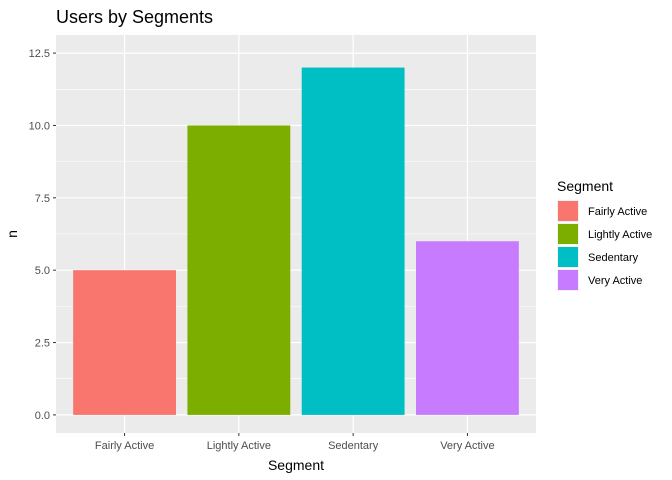 The width and height of the screenshot is (672, 480). What do you see at coordinates (124, 342) in the screenshot?
I see `bar-fairly-active` at bounding box center [124, 342].